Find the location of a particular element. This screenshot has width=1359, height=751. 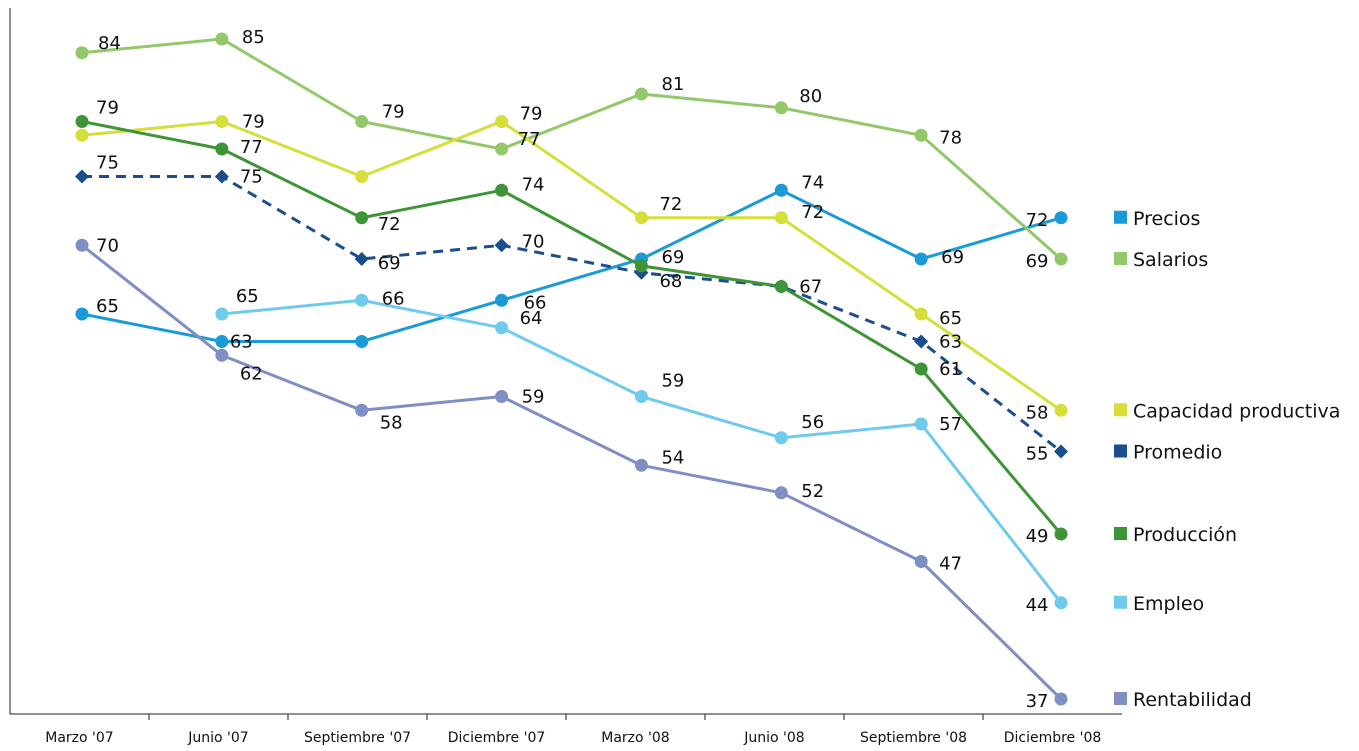

data-label-promedio: 68 is located at coordinates (670, 281).